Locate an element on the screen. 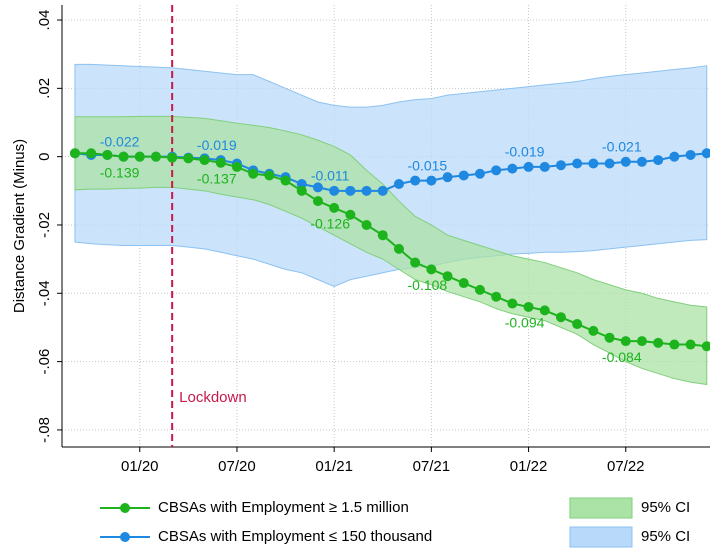 The height and width of the screenshot is (552, 710). x-tick-label: 01/21 is located at coordinates (334, 466).